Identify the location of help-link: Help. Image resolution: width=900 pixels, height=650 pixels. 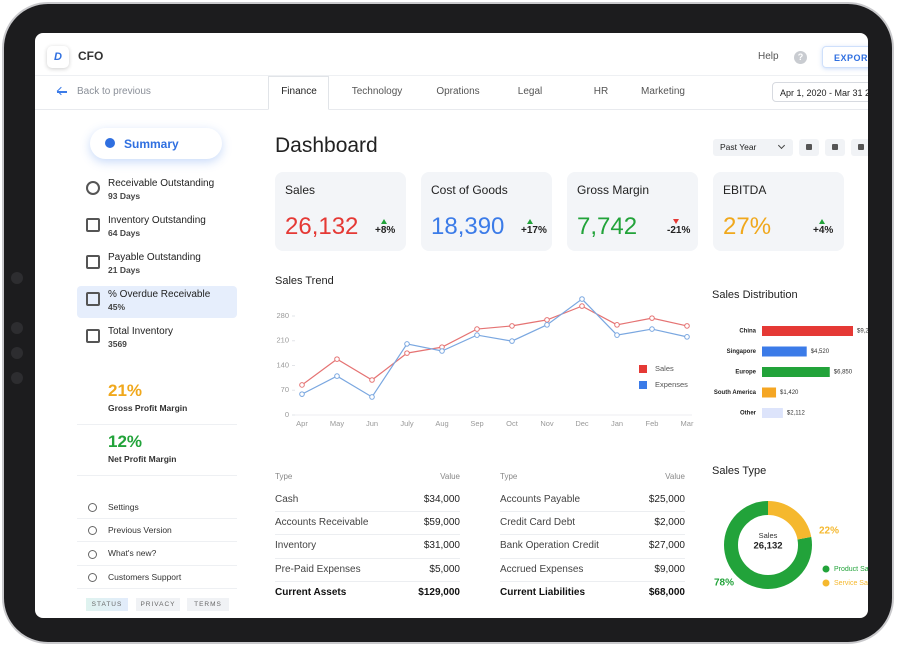
(768, 56).